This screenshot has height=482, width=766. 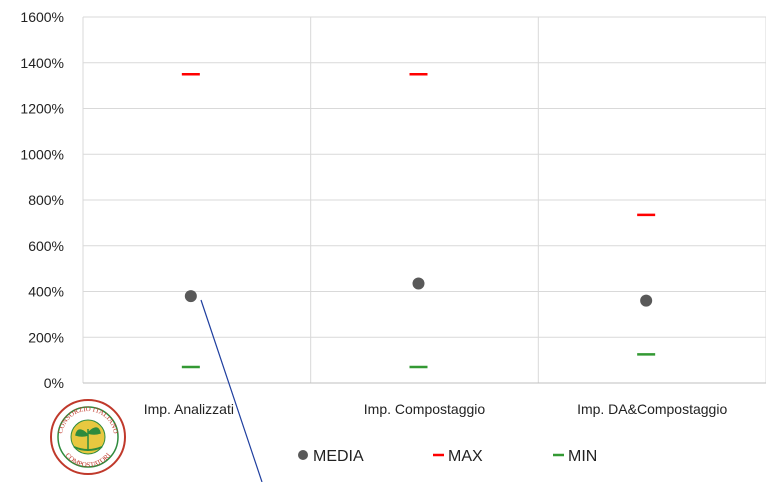 I want to click on y-tick-label: 1600%, so click(x=42, y=17).